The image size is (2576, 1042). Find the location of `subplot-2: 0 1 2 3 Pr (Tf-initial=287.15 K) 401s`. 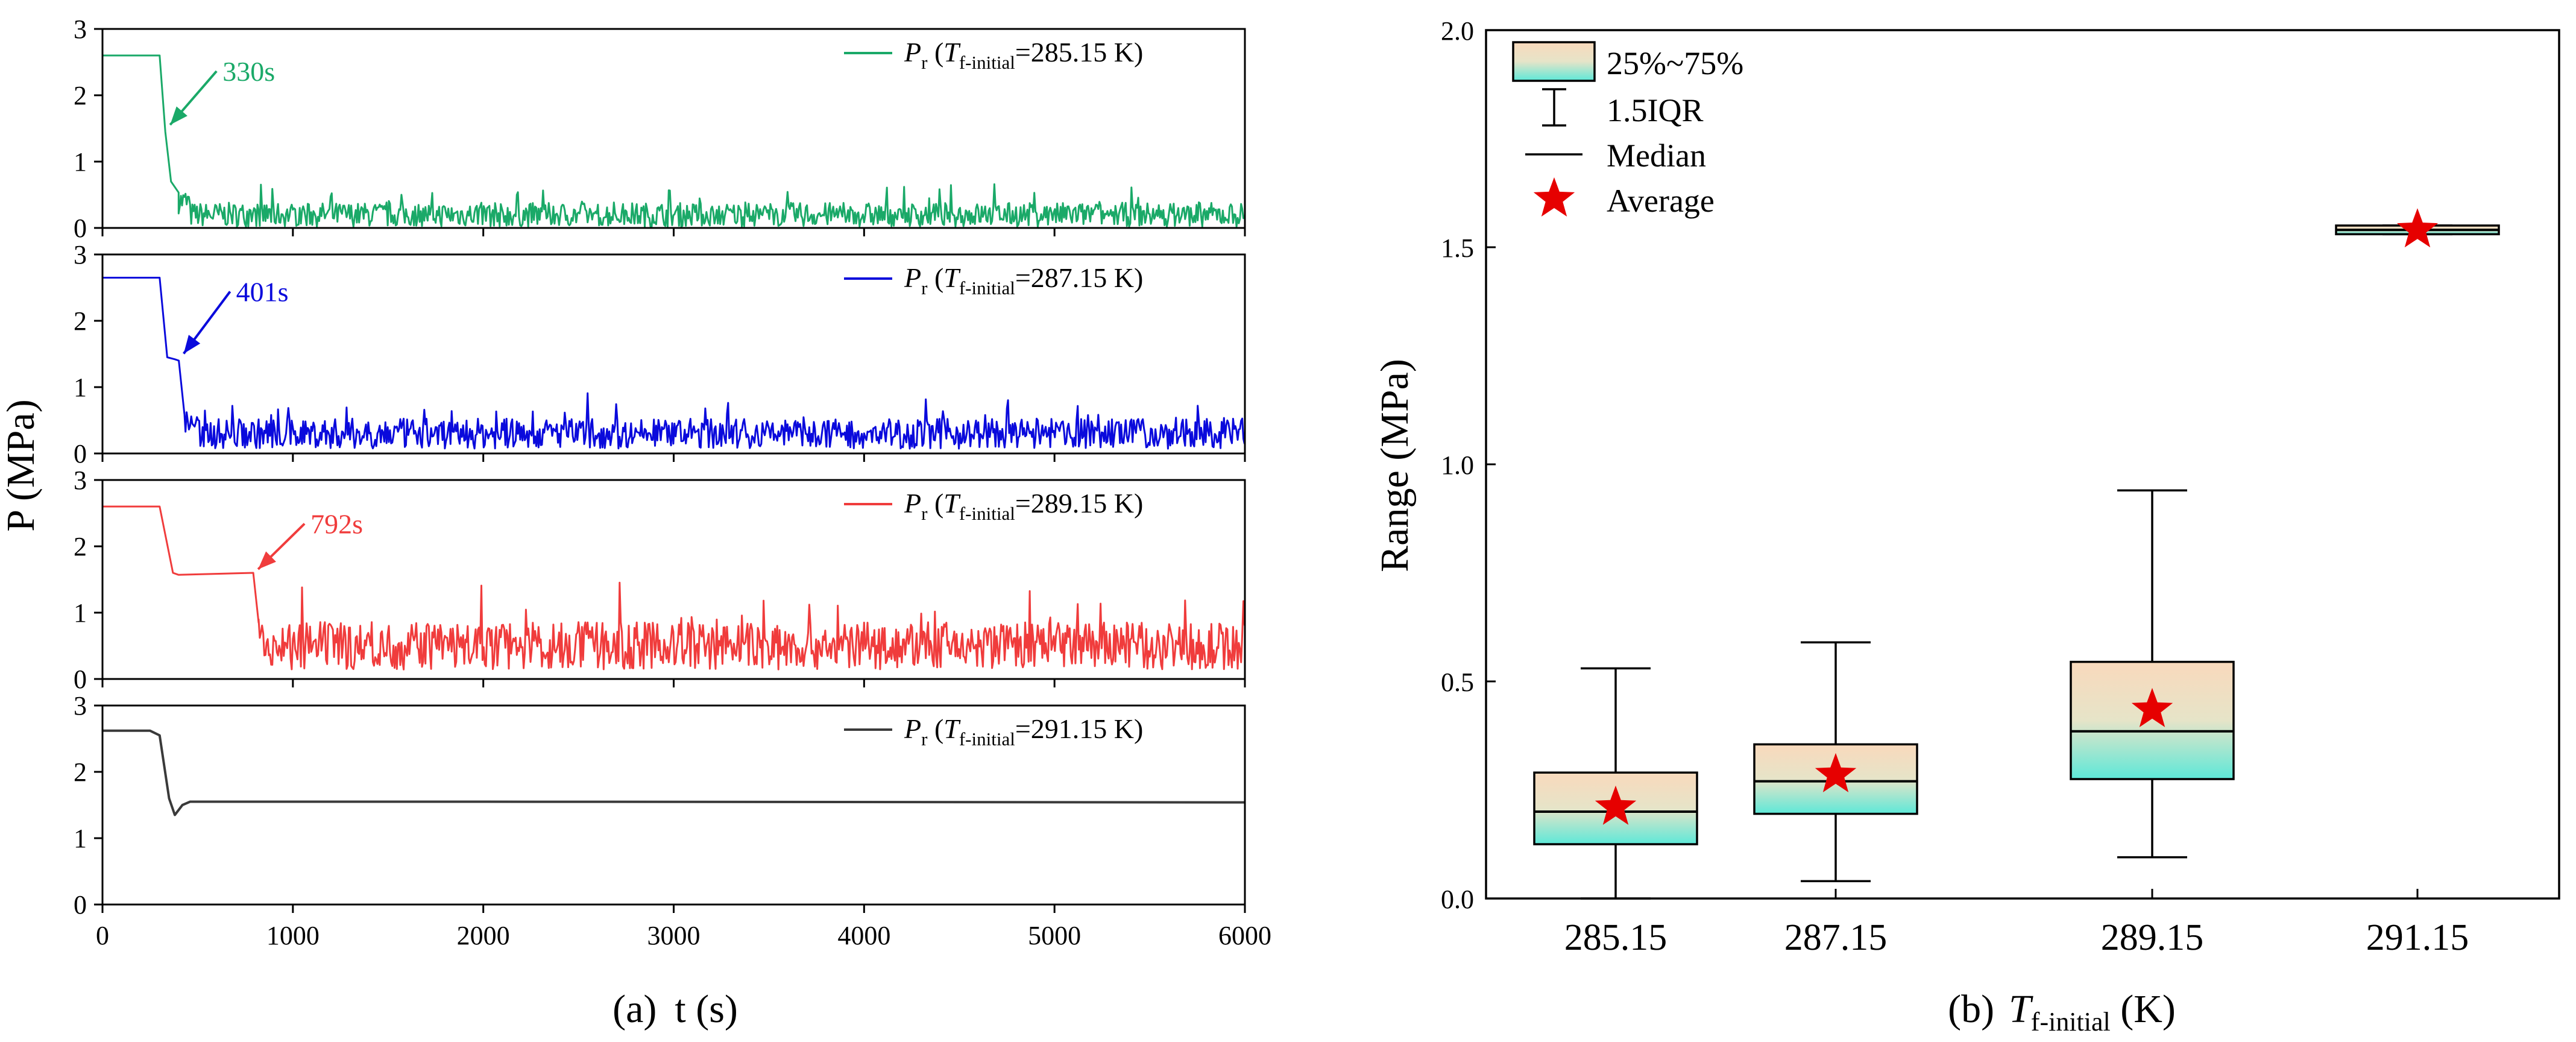

subplot-2: 0 1 2 3 Pr (Tf-initial=287.15 K) 401s is located at coordinates (660, 354).